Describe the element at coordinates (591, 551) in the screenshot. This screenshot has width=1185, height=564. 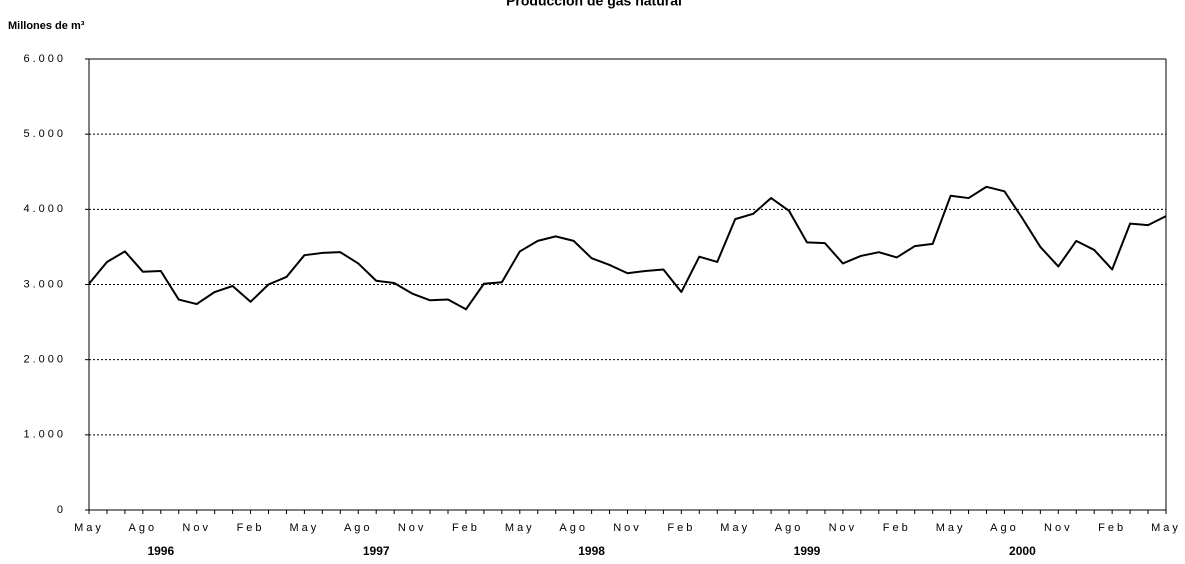
I see `year-label: 1998` at that location.